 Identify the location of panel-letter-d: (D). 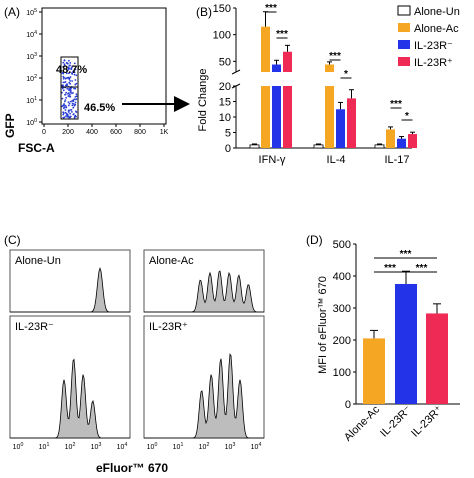
(314, 240).